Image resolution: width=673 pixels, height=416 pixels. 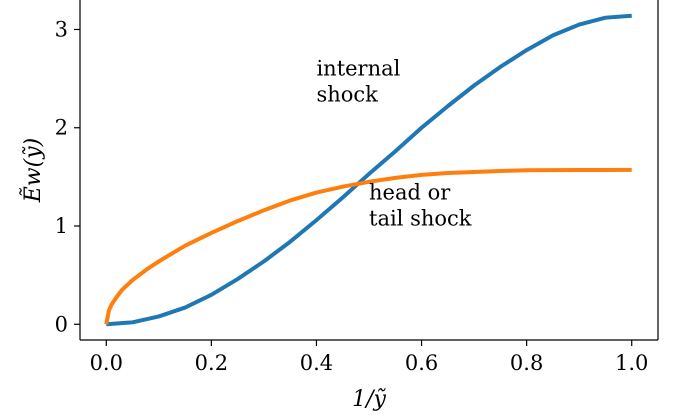 What do you see at coordinates (61, 128) in the screenshot?
I see `y-tick-label: 2` at bounding box center [61, 128].